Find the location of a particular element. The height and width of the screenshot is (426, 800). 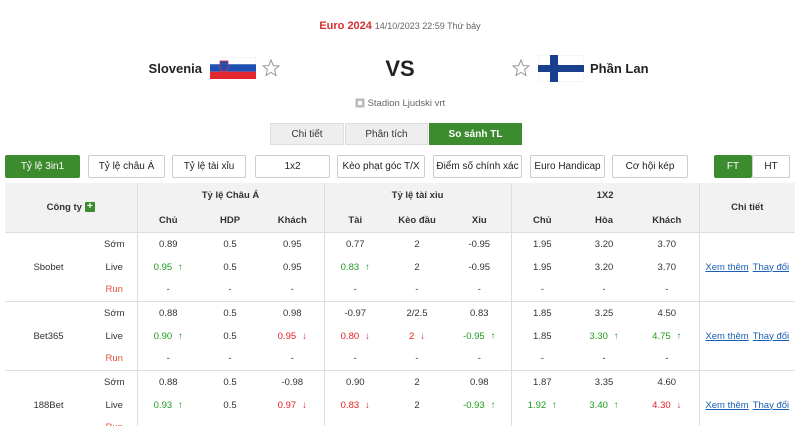

column-header: Kèo đầu is located at coordinates (417, 220).